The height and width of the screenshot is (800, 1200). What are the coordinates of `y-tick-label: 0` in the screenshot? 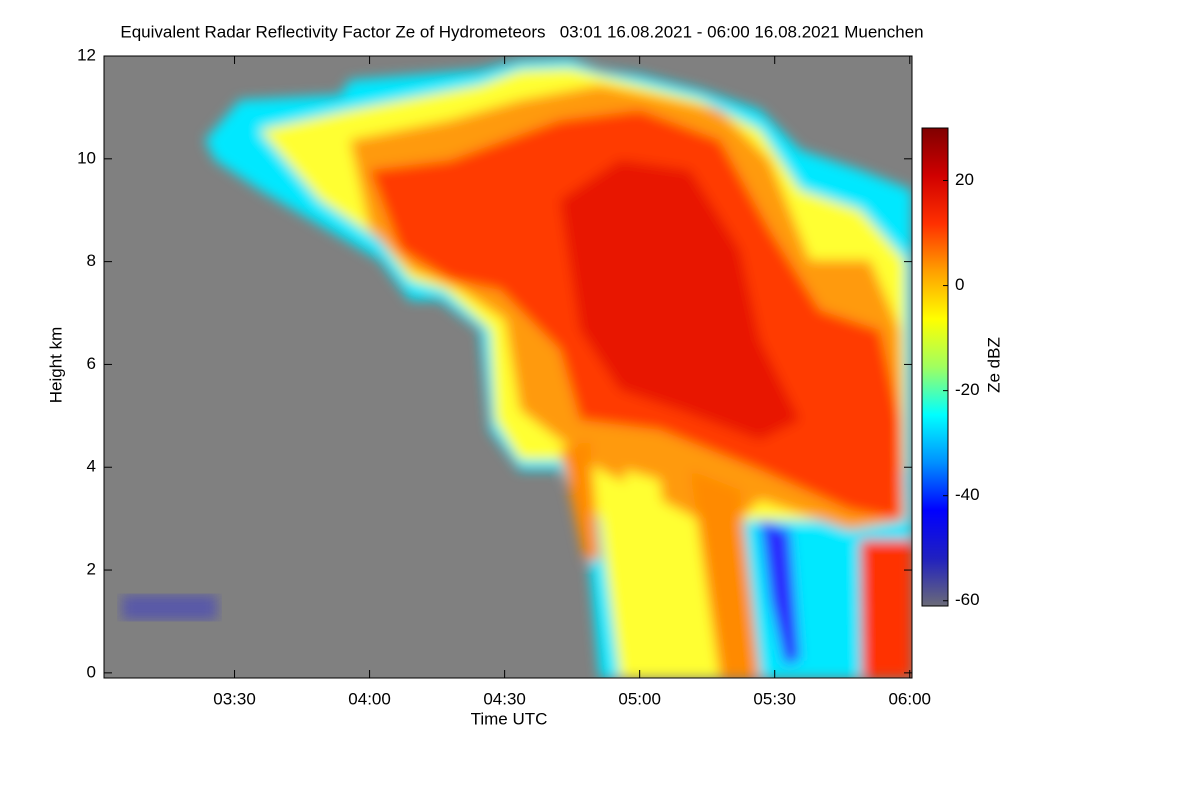 It's located at (91, 671).